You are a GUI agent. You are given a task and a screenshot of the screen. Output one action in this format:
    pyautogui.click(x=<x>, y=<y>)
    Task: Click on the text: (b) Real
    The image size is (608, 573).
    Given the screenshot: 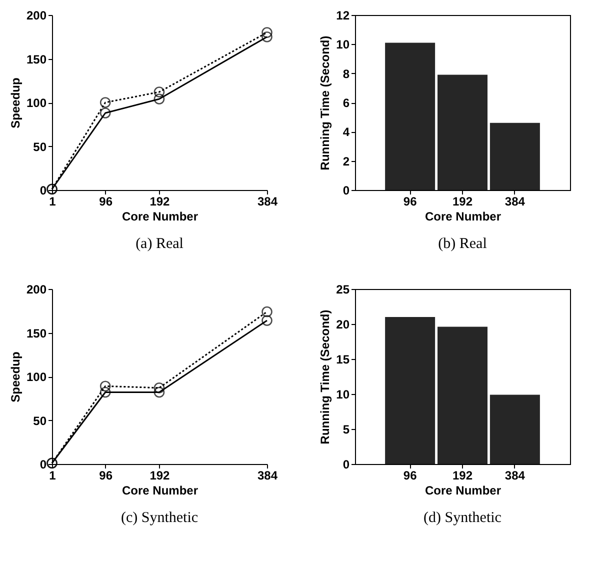 What is the action you would take?
    pyautogui.click(x=462, y=244)
    